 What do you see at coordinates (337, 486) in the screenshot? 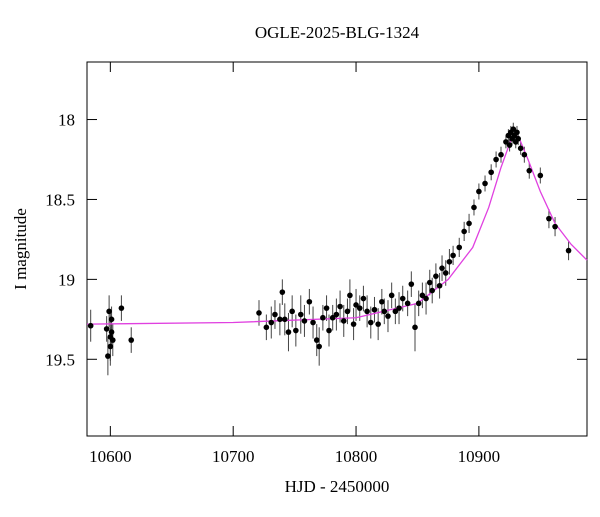
I see `x-axis-label: HJD - 2450000` at bounding box center [337, 486].